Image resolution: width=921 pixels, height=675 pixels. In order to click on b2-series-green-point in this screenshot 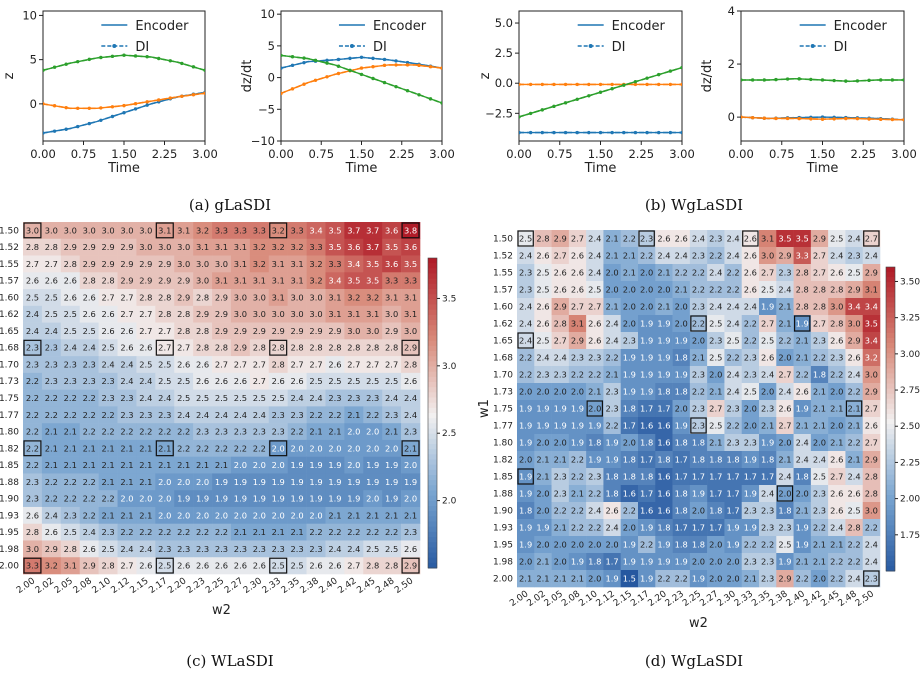, I will do `click(742, 80)`.